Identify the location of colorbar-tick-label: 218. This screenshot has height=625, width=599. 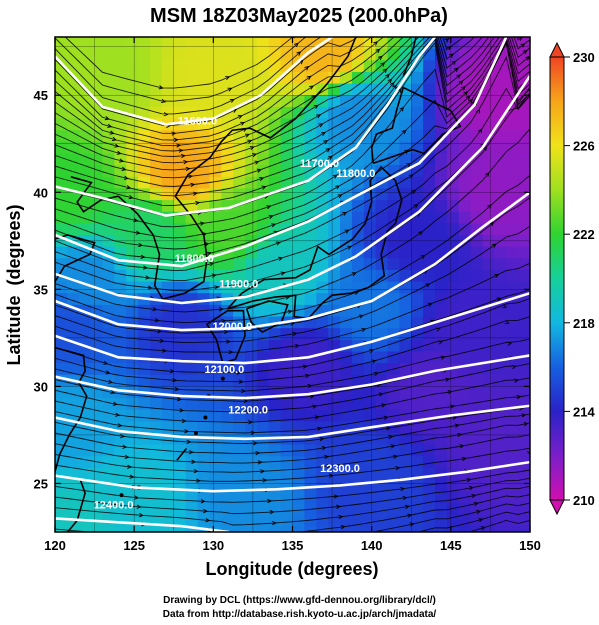
(584, 323).